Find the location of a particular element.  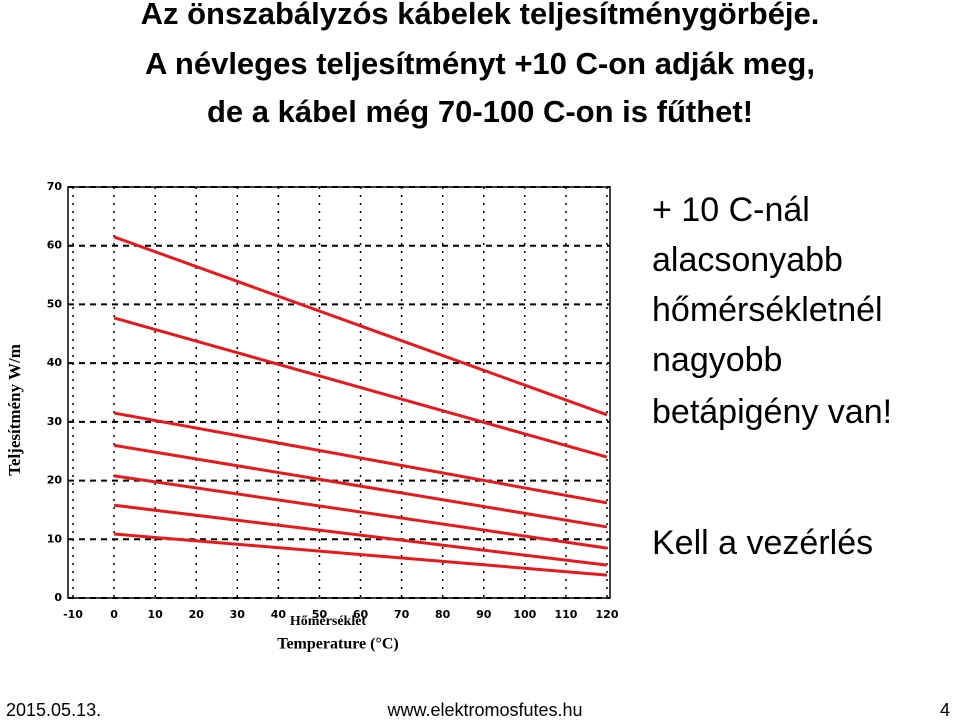

y-tick-label: 70 is located at coordinates (55, 186).